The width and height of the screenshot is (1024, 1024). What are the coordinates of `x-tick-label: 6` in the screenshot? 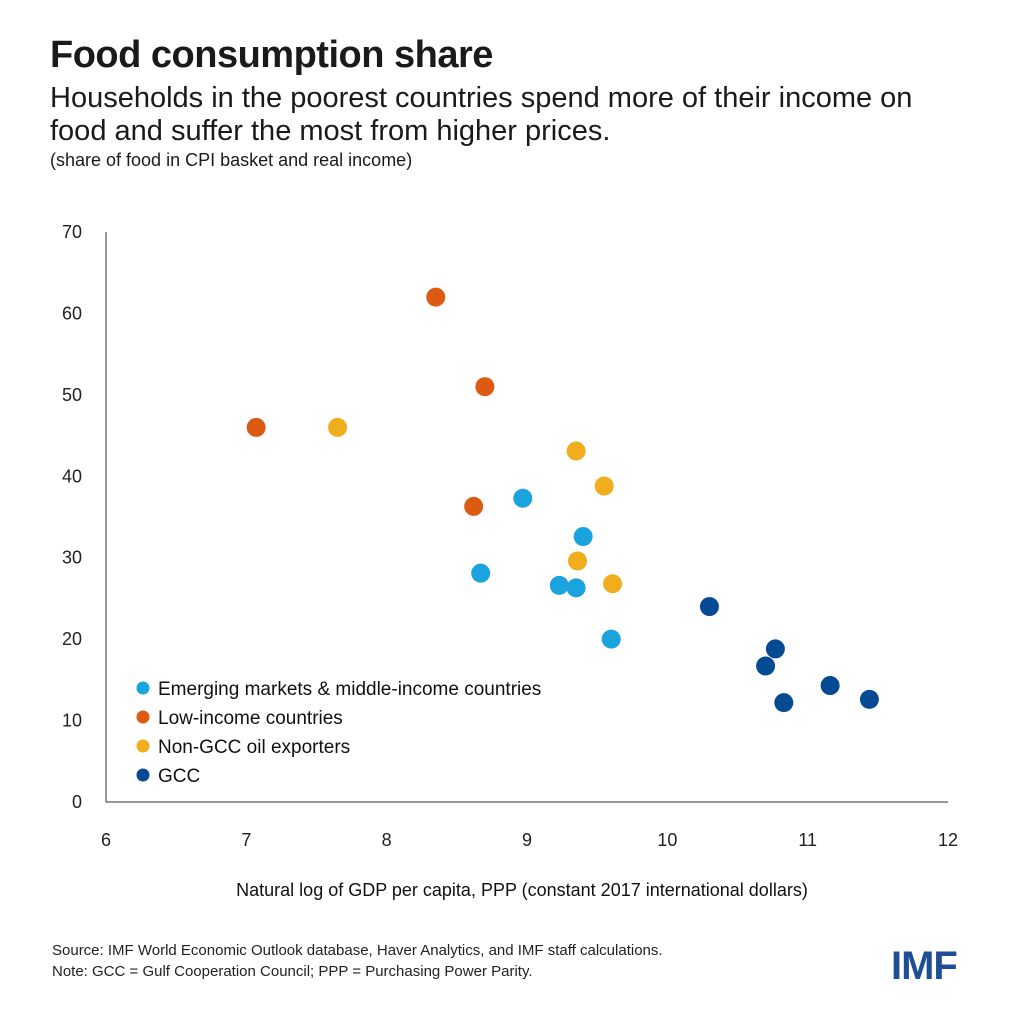 It's located at (106, 840).